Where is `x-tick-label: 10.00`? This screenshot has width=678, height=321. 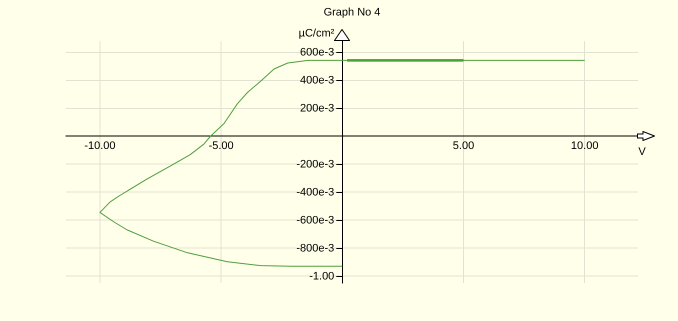 x-tick-label: 10.00 is located at coordinates (584, 146).